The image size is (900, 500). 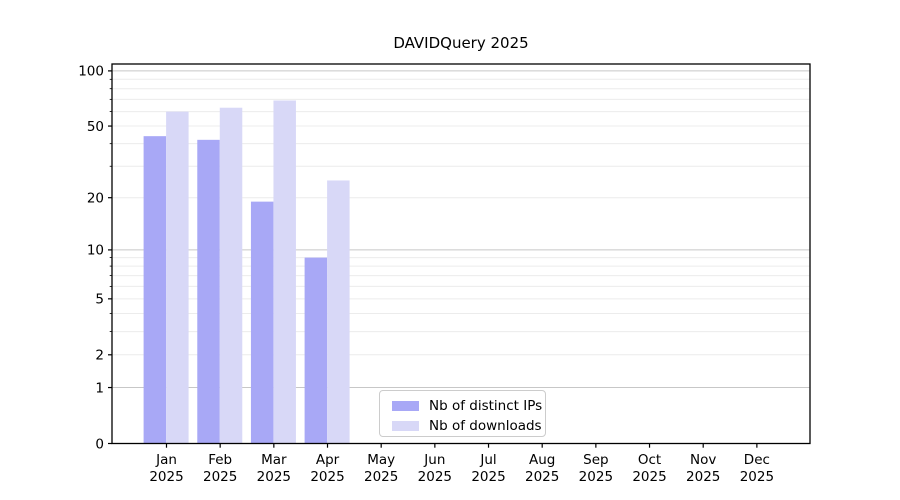 What do you see at coordinates (381, 460) in the screenshot?
I see `x-tick-label-month: May` at bounding box center [381, 460].